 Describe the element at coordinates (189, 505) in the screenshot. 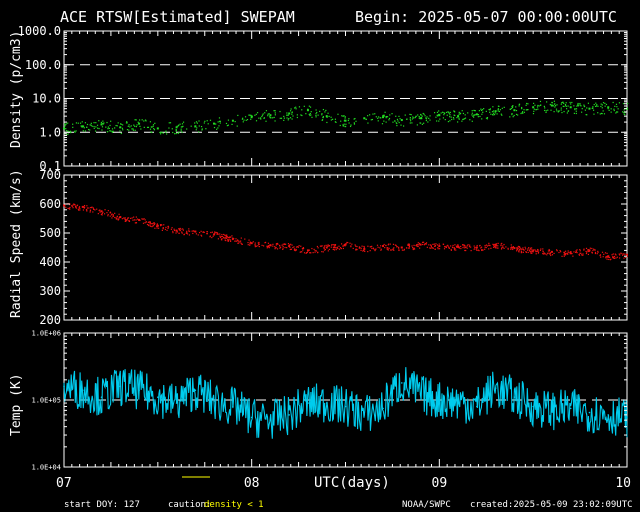

I see `caution-label: caution:` at that location.